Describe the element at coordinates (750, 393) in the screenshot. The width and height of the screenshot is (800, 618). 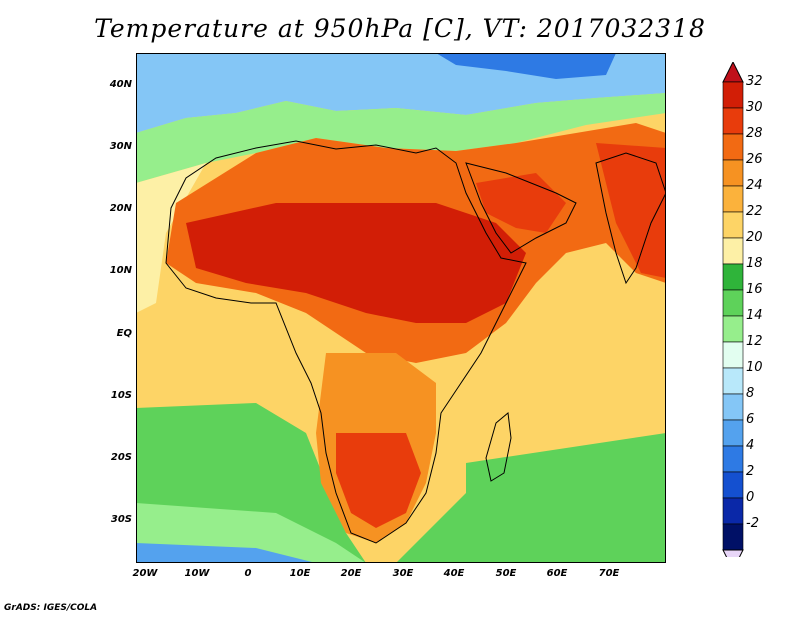
I see `colorbar-level-label: 8` at that location.